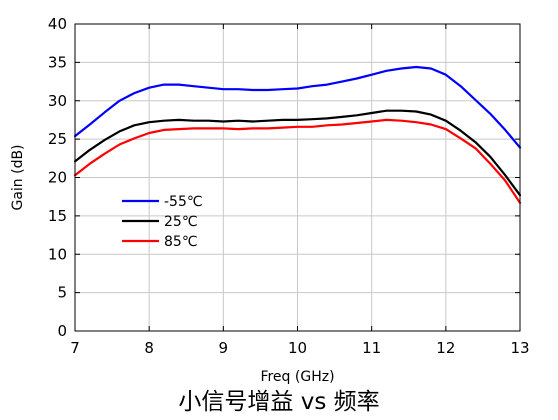 The image size is (558, 420). What do you see at coordinates (57, 101) in the screenshot?
I see `y-tick-label: 30` at bounding box center [57, 101].